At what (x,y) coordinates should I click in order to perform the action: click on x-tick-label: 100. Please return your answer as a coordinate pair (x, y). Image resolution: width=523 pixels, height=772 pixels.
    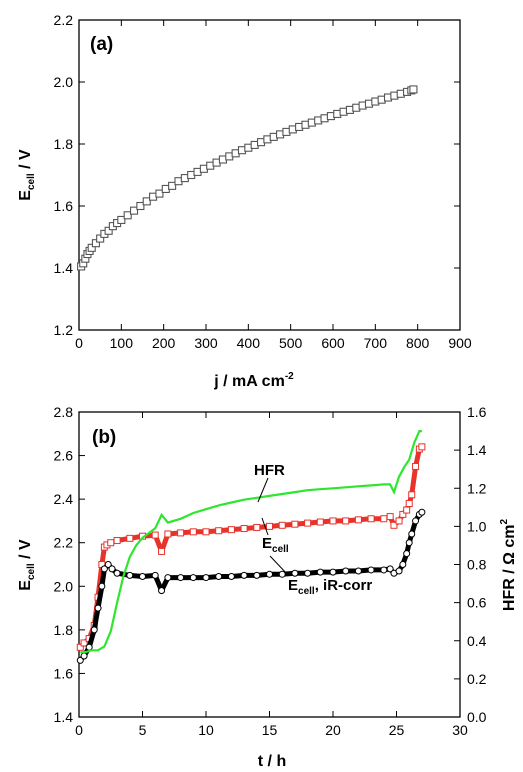
    Looking at the image, I should click on (122, 343).